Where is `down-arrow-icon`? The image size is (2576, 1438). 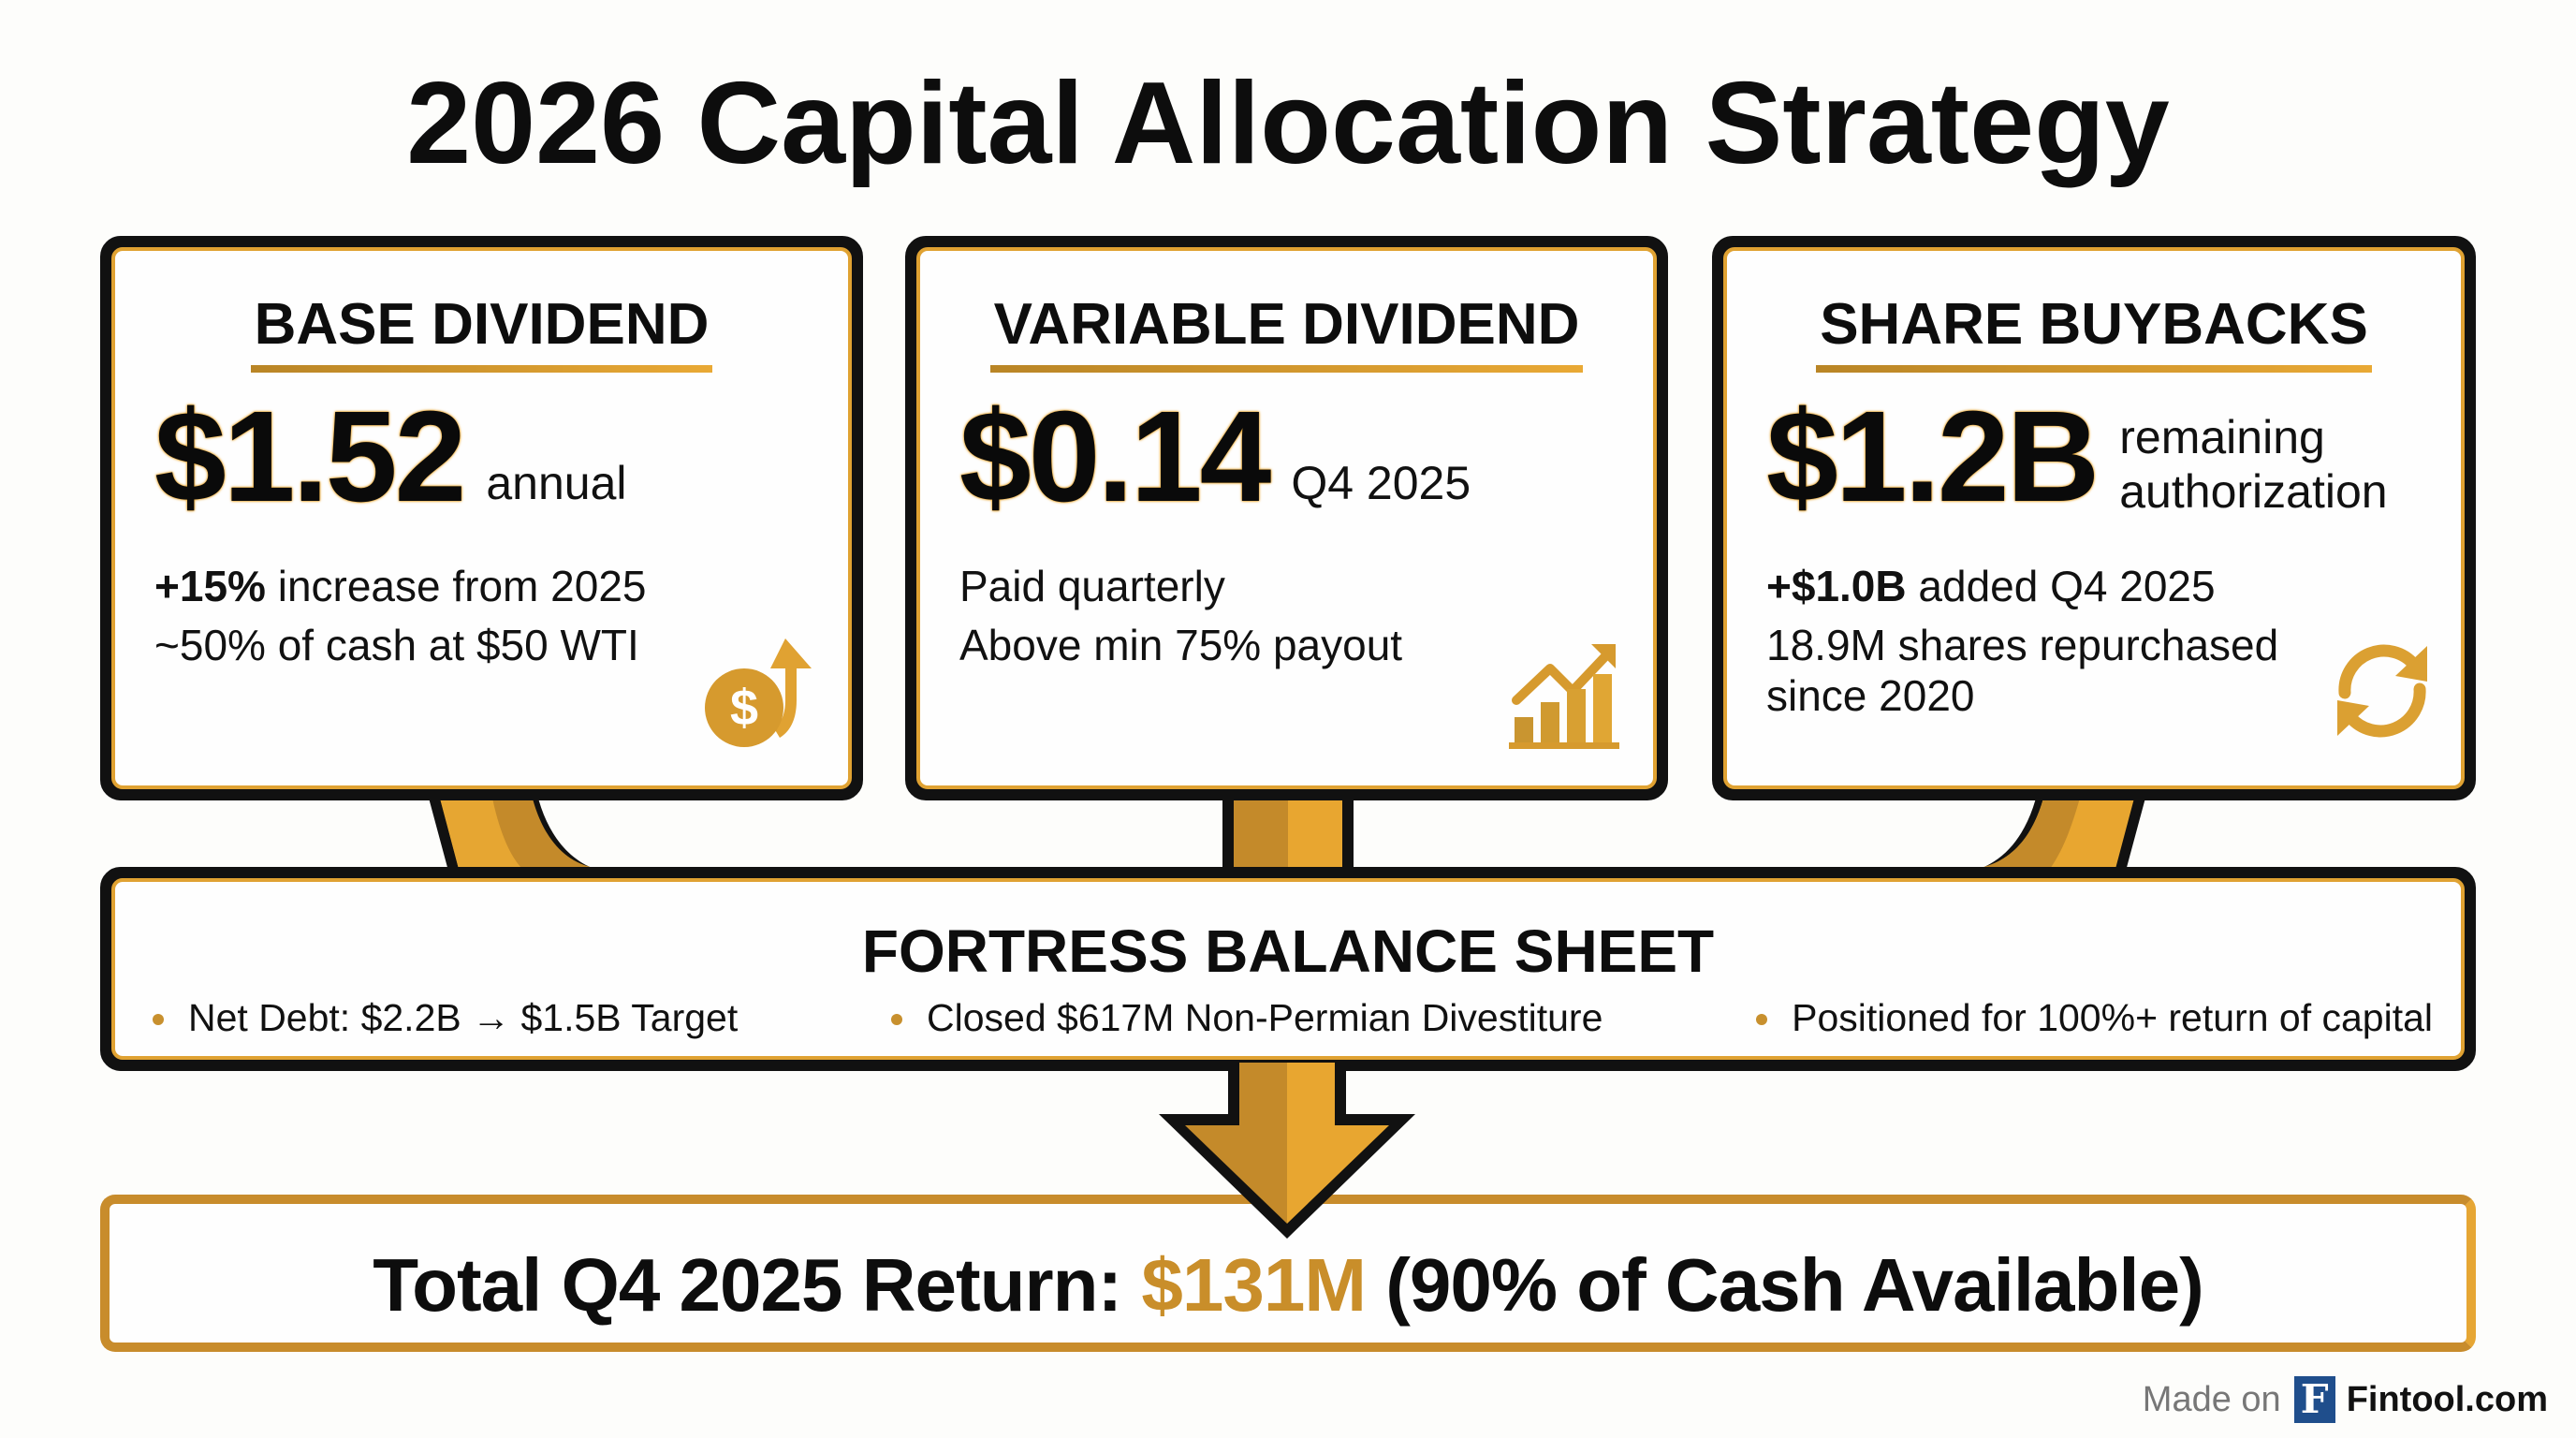 down-arrow-icon is located at coordinates (1287, 1151).